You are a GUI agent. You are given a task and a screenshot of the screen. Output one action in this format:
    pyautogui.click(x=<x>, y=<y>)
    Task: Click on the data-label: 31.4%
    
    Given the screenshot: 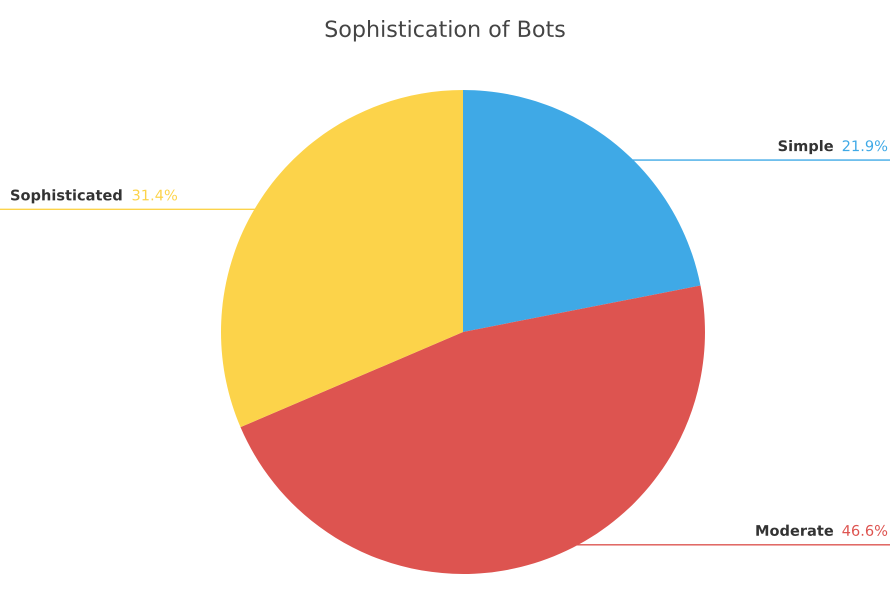 What is the action you would take?
    pyautogui.click(x=155, y=195)
    